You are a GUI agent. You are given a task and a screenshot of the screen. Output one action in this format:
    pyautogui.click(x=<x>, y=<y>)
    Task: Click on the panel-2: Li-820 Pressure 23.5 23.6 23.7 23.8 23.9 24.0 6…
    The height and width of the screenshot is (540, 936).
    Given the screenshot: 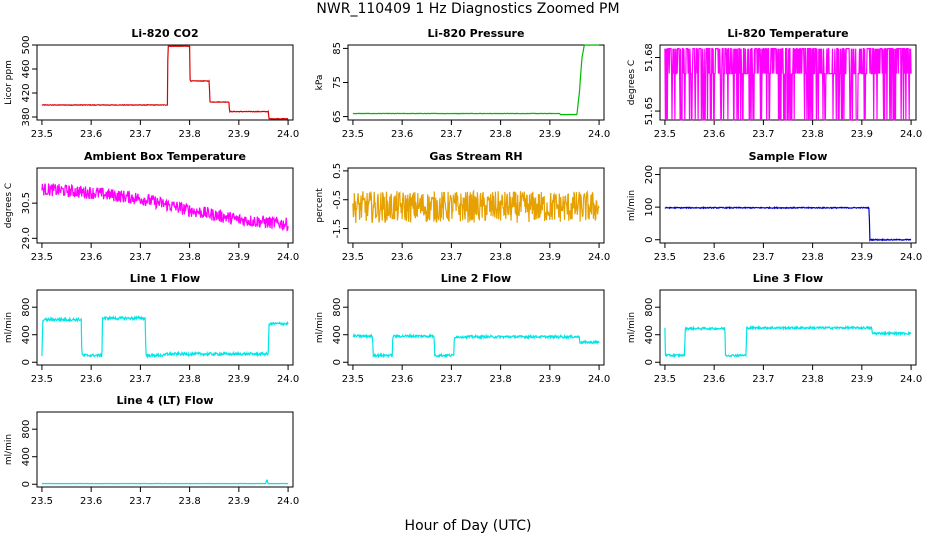 What is the action you would take?
    pyautogui.click(x=462, y=83)
    